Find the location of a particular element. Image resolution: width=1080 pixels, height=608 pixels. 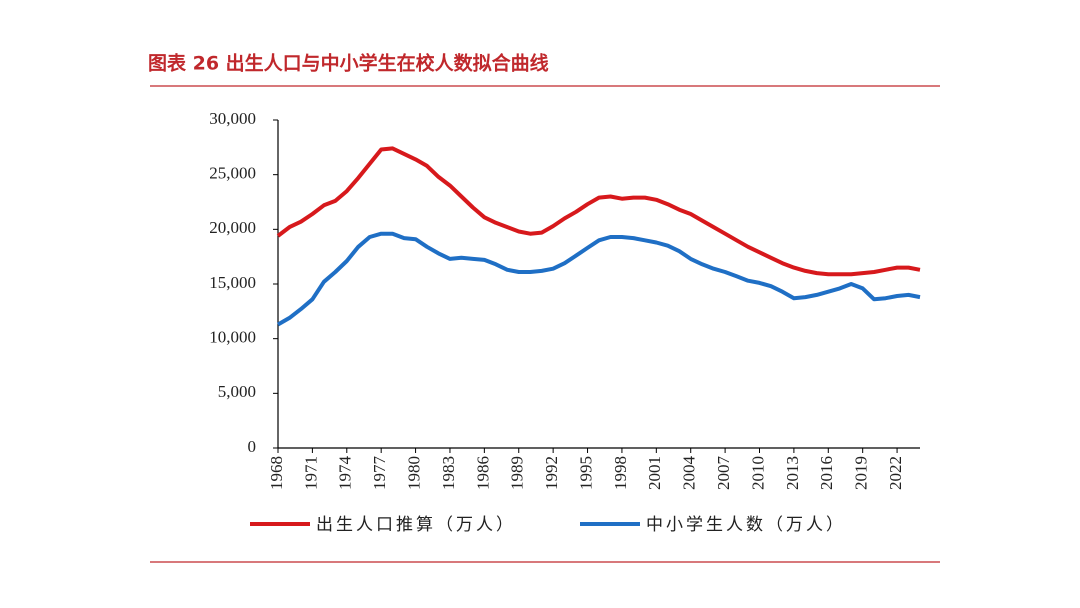

legend-label: 中小学生人数（万人） is located at coordinates (746, 525).